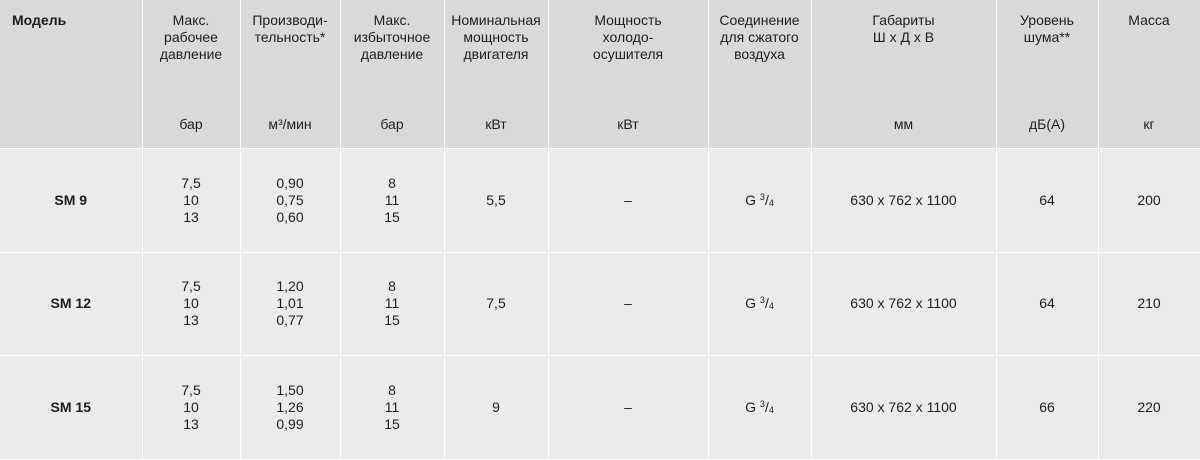 The height and width of the screenshot is (460, 1200). Describe the element at coordinates (39, 20) in the screenshot. I see `header-model-title: Модель` at that location.